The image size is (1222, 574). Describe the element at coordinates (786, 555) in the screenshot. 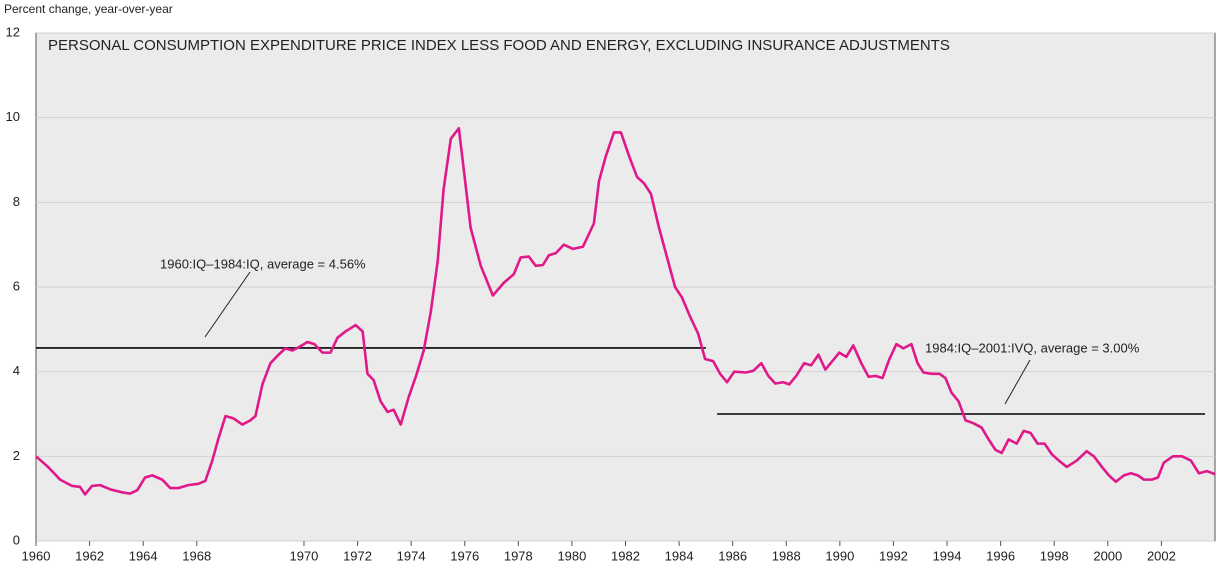

I see `x-tick-label: 1988` at that location.